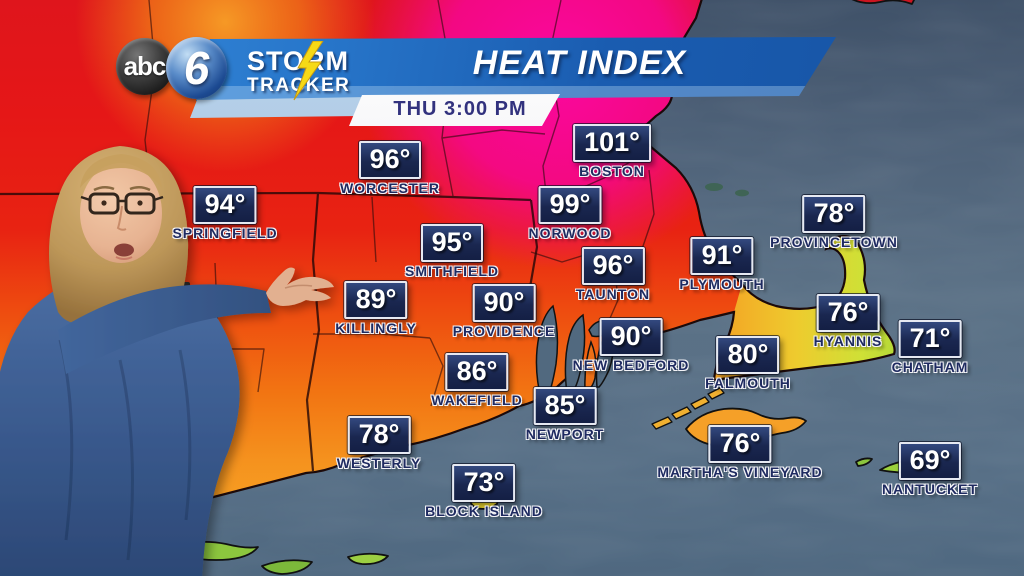  Describe the element at coordinates (287, 567) in the screenshot. I see `gardiners-island` at that location.